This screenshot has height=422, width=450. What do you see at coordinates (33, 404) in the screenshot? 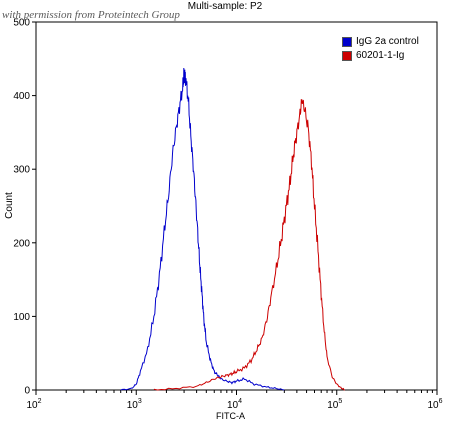
I see `x-tick-label: 10²` at bounding box center [33, 404].